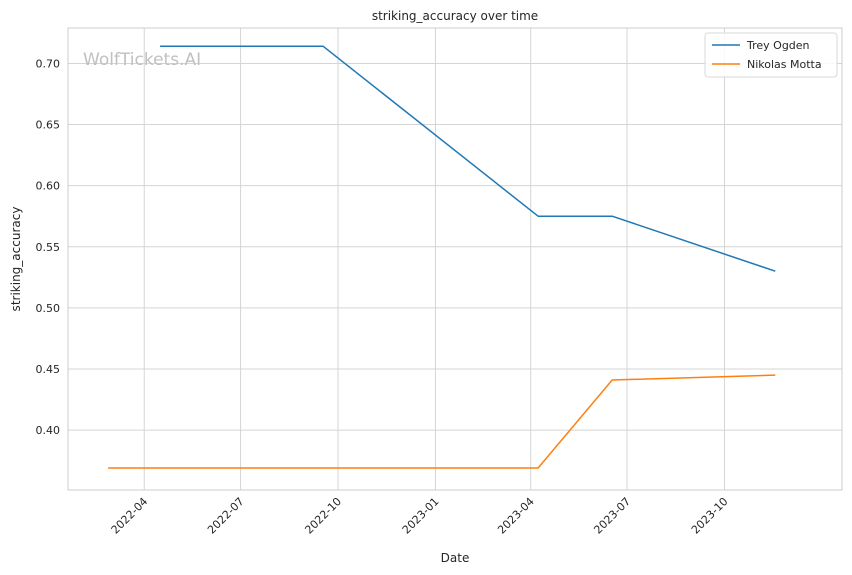  What do you see at coordinates (455, 16) in the screenshot?
I see `chart-title: striking_accuracy over time` at bounding box center [455, 16].